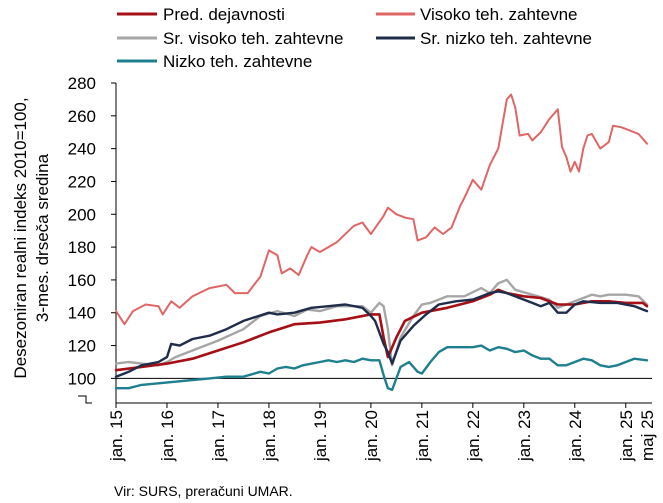 The height and width of the screenshot is (503, 663). Describe the element at coordinates (82, 346) in the screenshot. I see `y-tick-label: 120` at that location.